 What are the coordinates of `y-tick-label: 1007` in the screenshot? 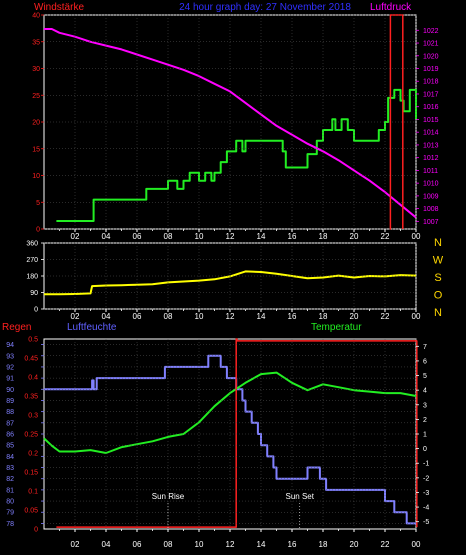 It's located at (431, 222).